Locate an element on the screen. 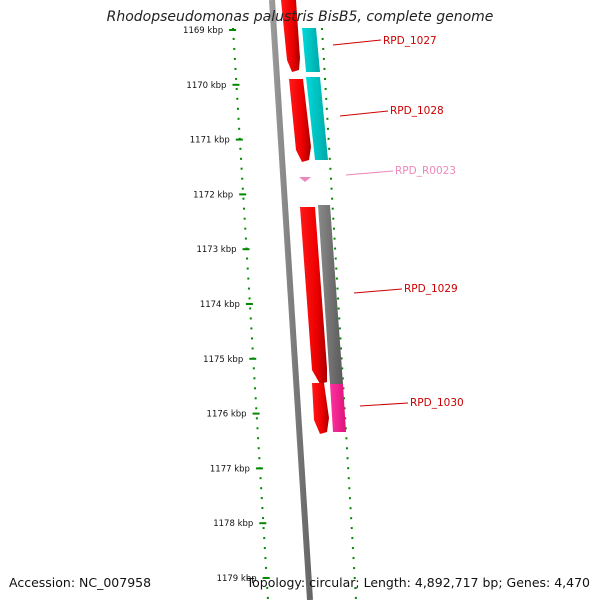 The width and height of the screenshot is (600, 605). gene-label-rpd-1028: RPD_1028 is located at coordinates (417, 111).